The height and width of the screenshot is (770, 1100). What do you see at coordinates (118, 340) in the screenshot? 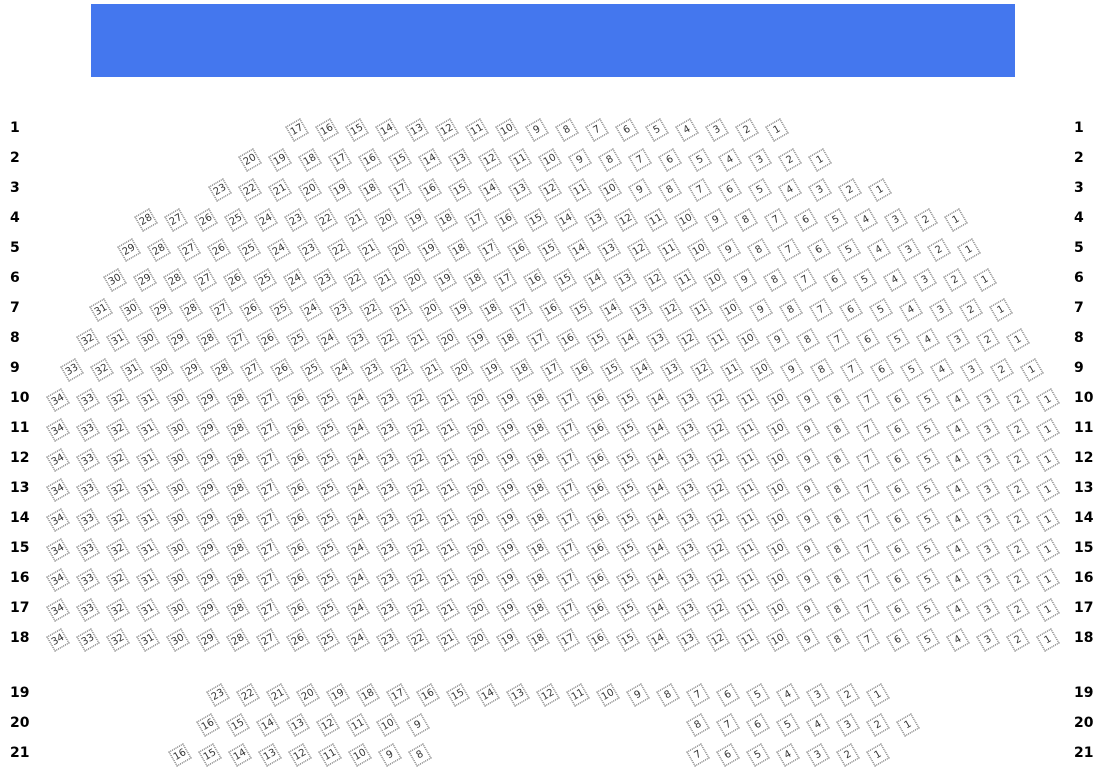
I see `seat: 31` at bounding box center [118, 340].